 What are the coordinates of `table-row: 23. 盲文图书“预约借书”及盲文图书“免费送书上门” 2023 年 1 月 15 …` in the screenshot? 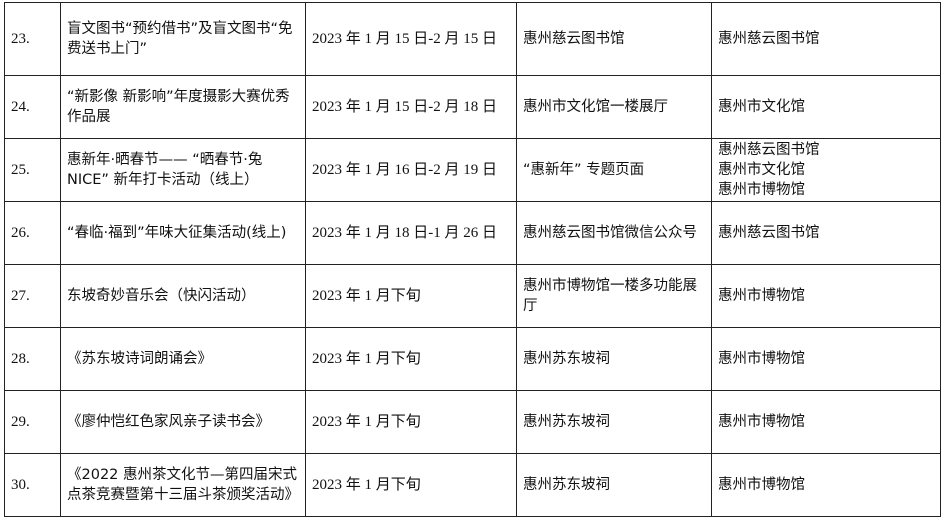 It's located at (472, 39).